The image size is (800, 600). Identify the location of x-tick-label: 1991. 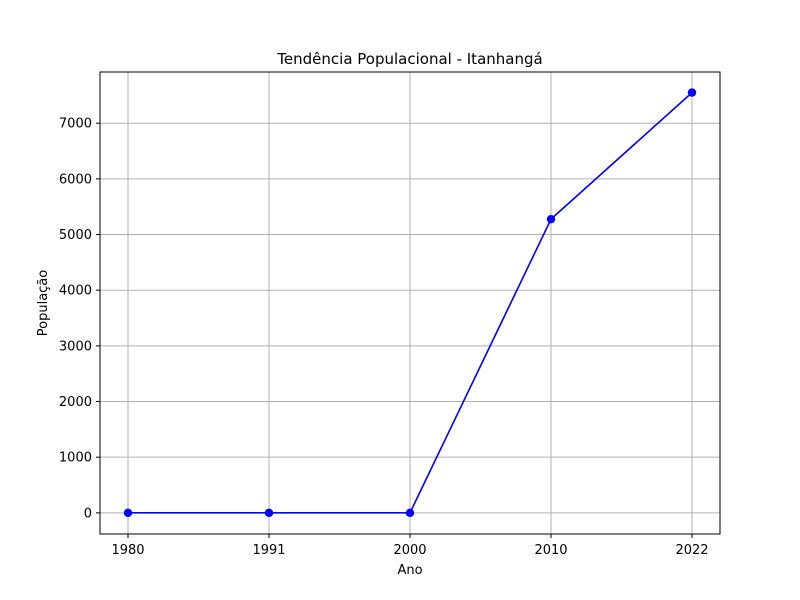
(268, 550).